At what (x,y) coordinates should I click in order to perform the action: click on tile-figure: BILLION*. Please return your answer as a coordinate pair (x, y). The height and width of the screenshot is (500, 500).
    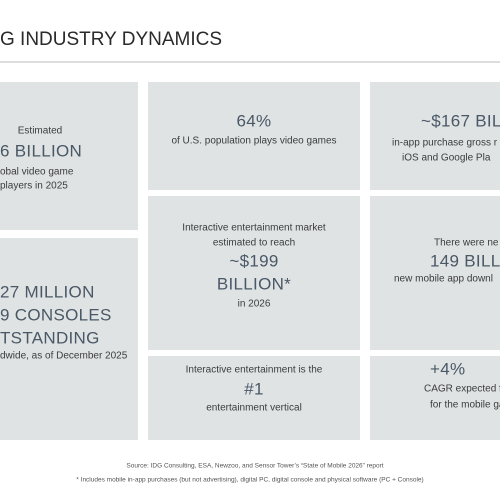
    Looking at the image, I should click on (254, 283).